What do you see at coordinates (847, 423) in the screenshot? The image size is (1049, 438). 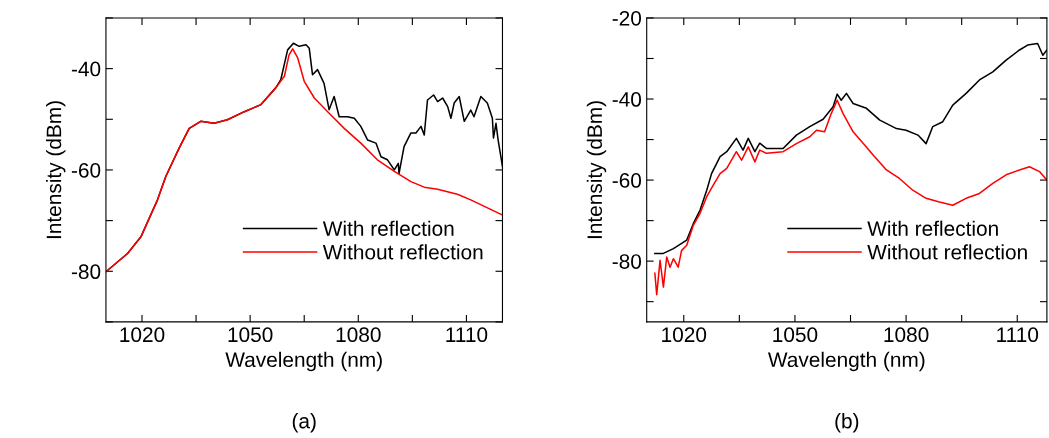 I see `text: (b)` at bounding box center [847, 423].